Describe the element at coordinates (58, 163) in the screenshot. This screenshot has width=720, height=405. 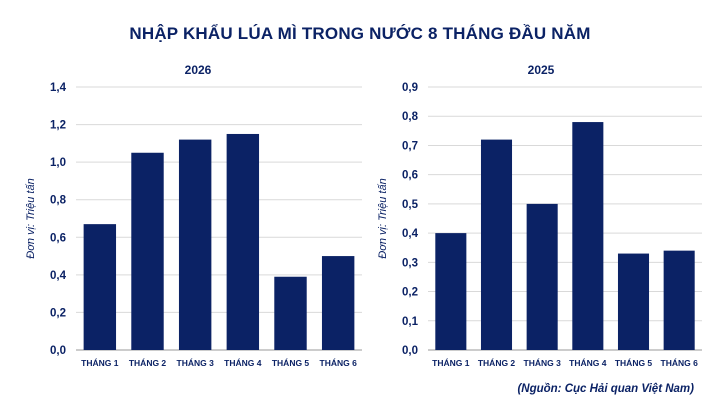
I see `y-tick-label: 1,0` at that location.